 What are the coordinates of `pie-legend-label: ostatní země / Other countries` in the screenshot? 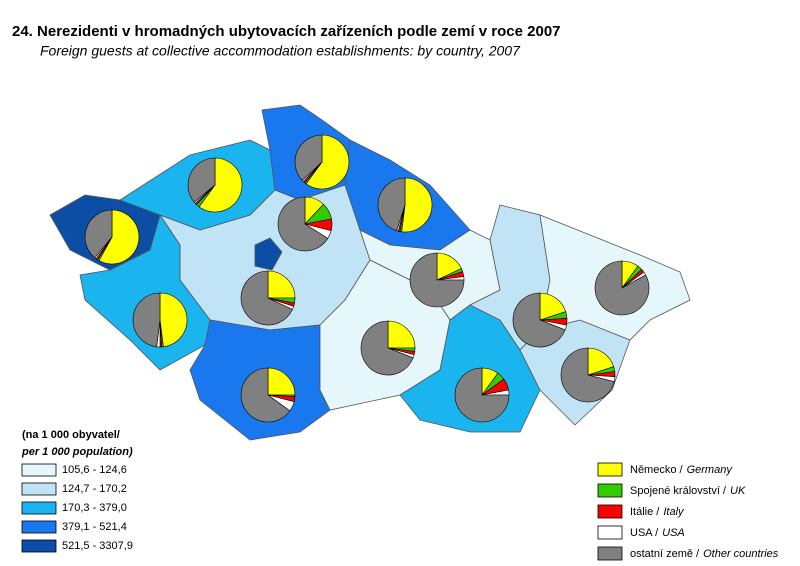 It's located at (704, 554).